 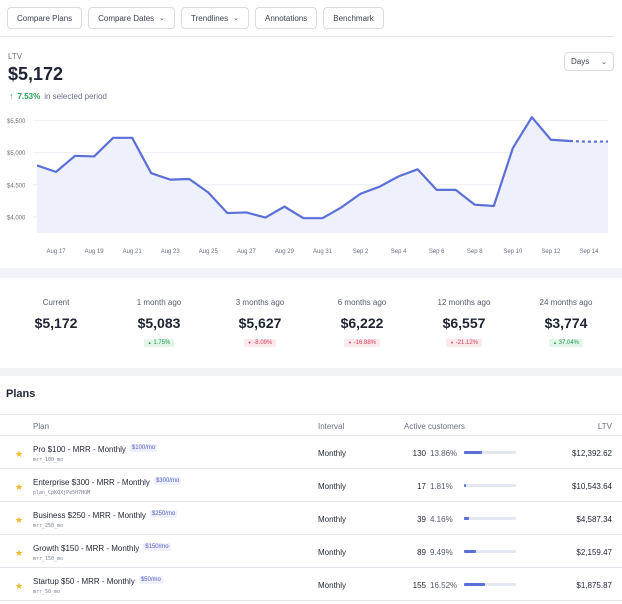 I want to click on change-text: in selected period, so click(x=75, y=96).